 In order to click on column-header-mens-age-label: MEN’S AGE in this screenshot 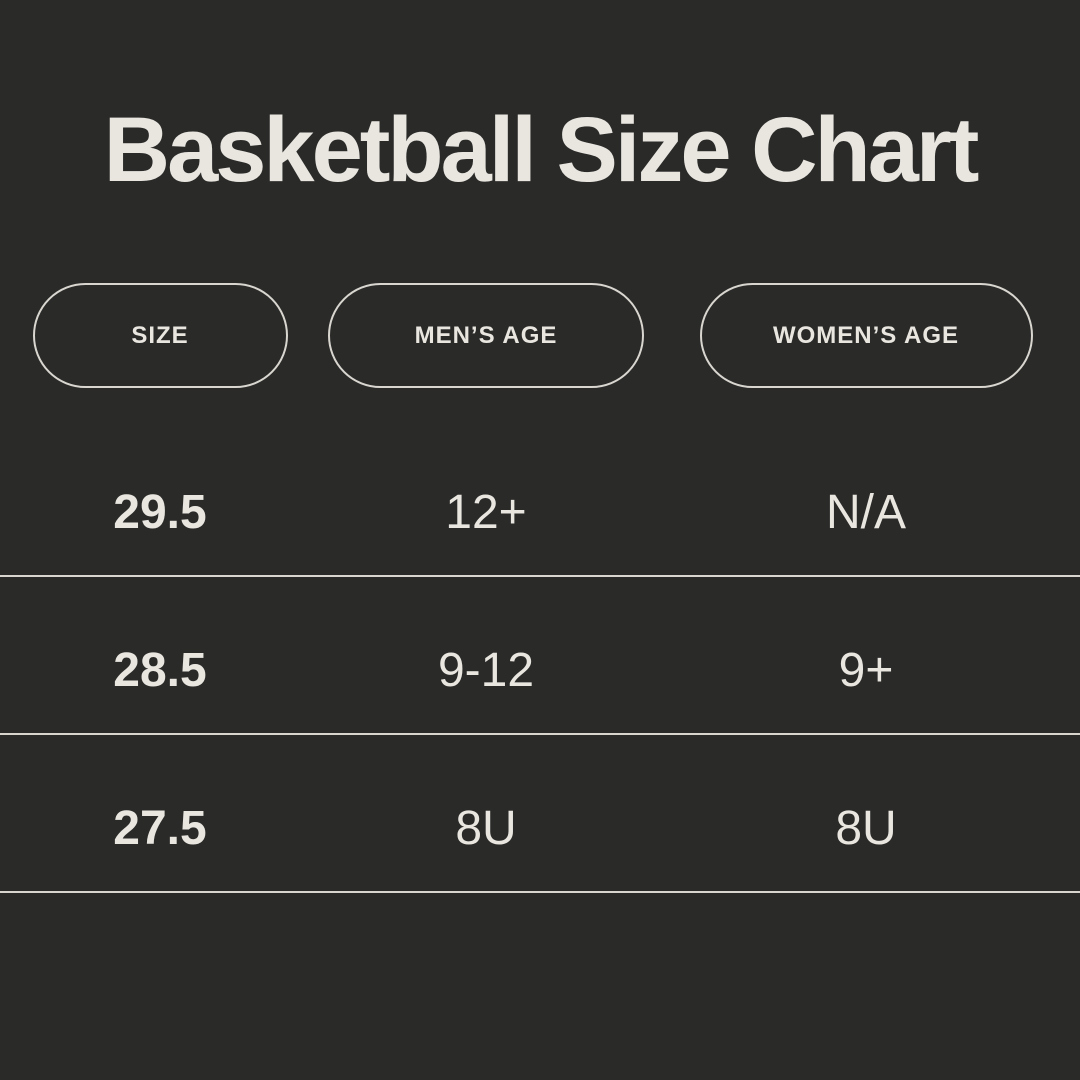, I will do `click(486, 335)`.